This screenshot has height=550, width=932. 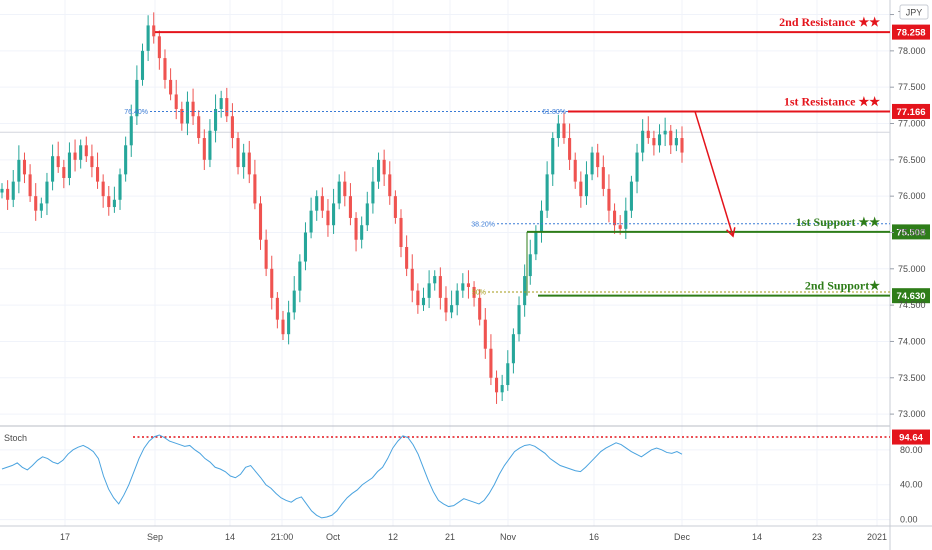 I want to click on price-tag-label: 75.508, so click(x=910, y=232).